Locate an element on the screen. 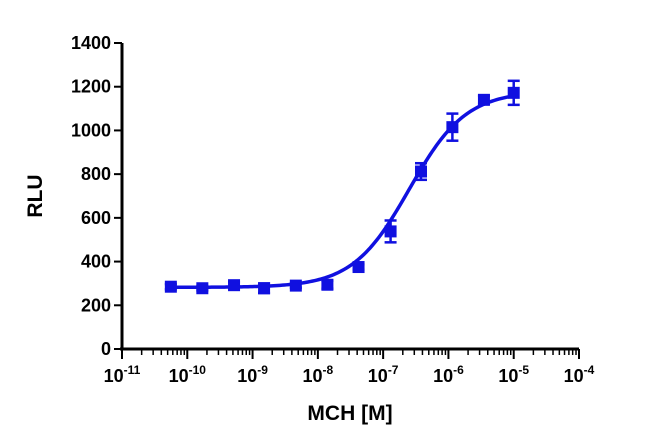 This screenshot has height=445, width=650. x-ticks: 10⁻¹¹ 10⁻¹⁰ 10⁻⁹ 10⁻⁸ 10⁻⁷ 10⁻⁶ 10⁻⁵ 10⁻⁴ is located at coordinates (349, 367).